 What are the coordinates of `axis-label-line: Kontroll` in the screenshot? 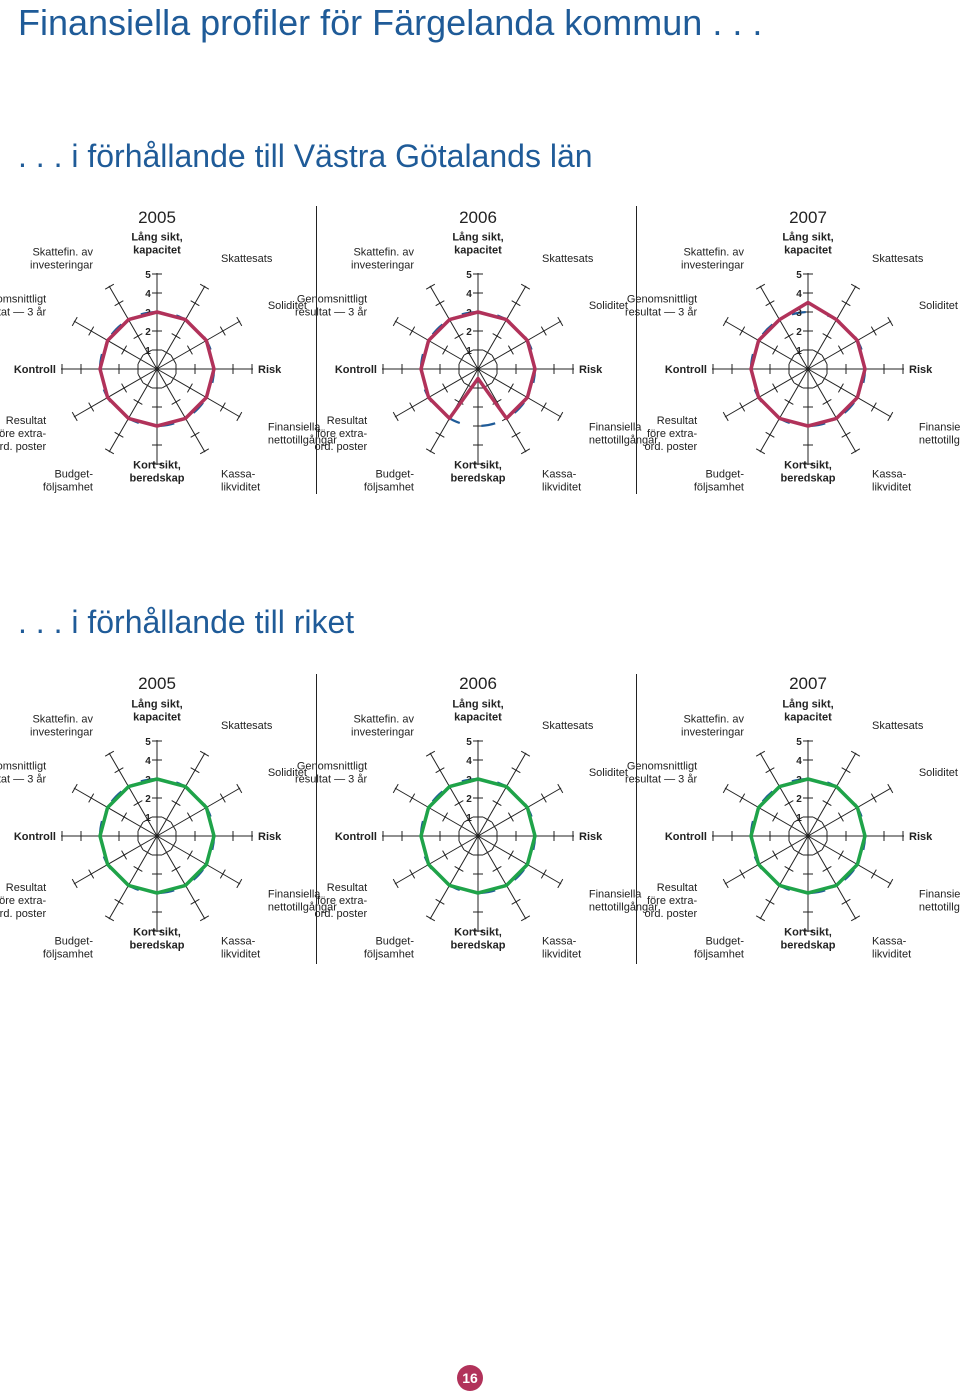 It's located at (35, 837).